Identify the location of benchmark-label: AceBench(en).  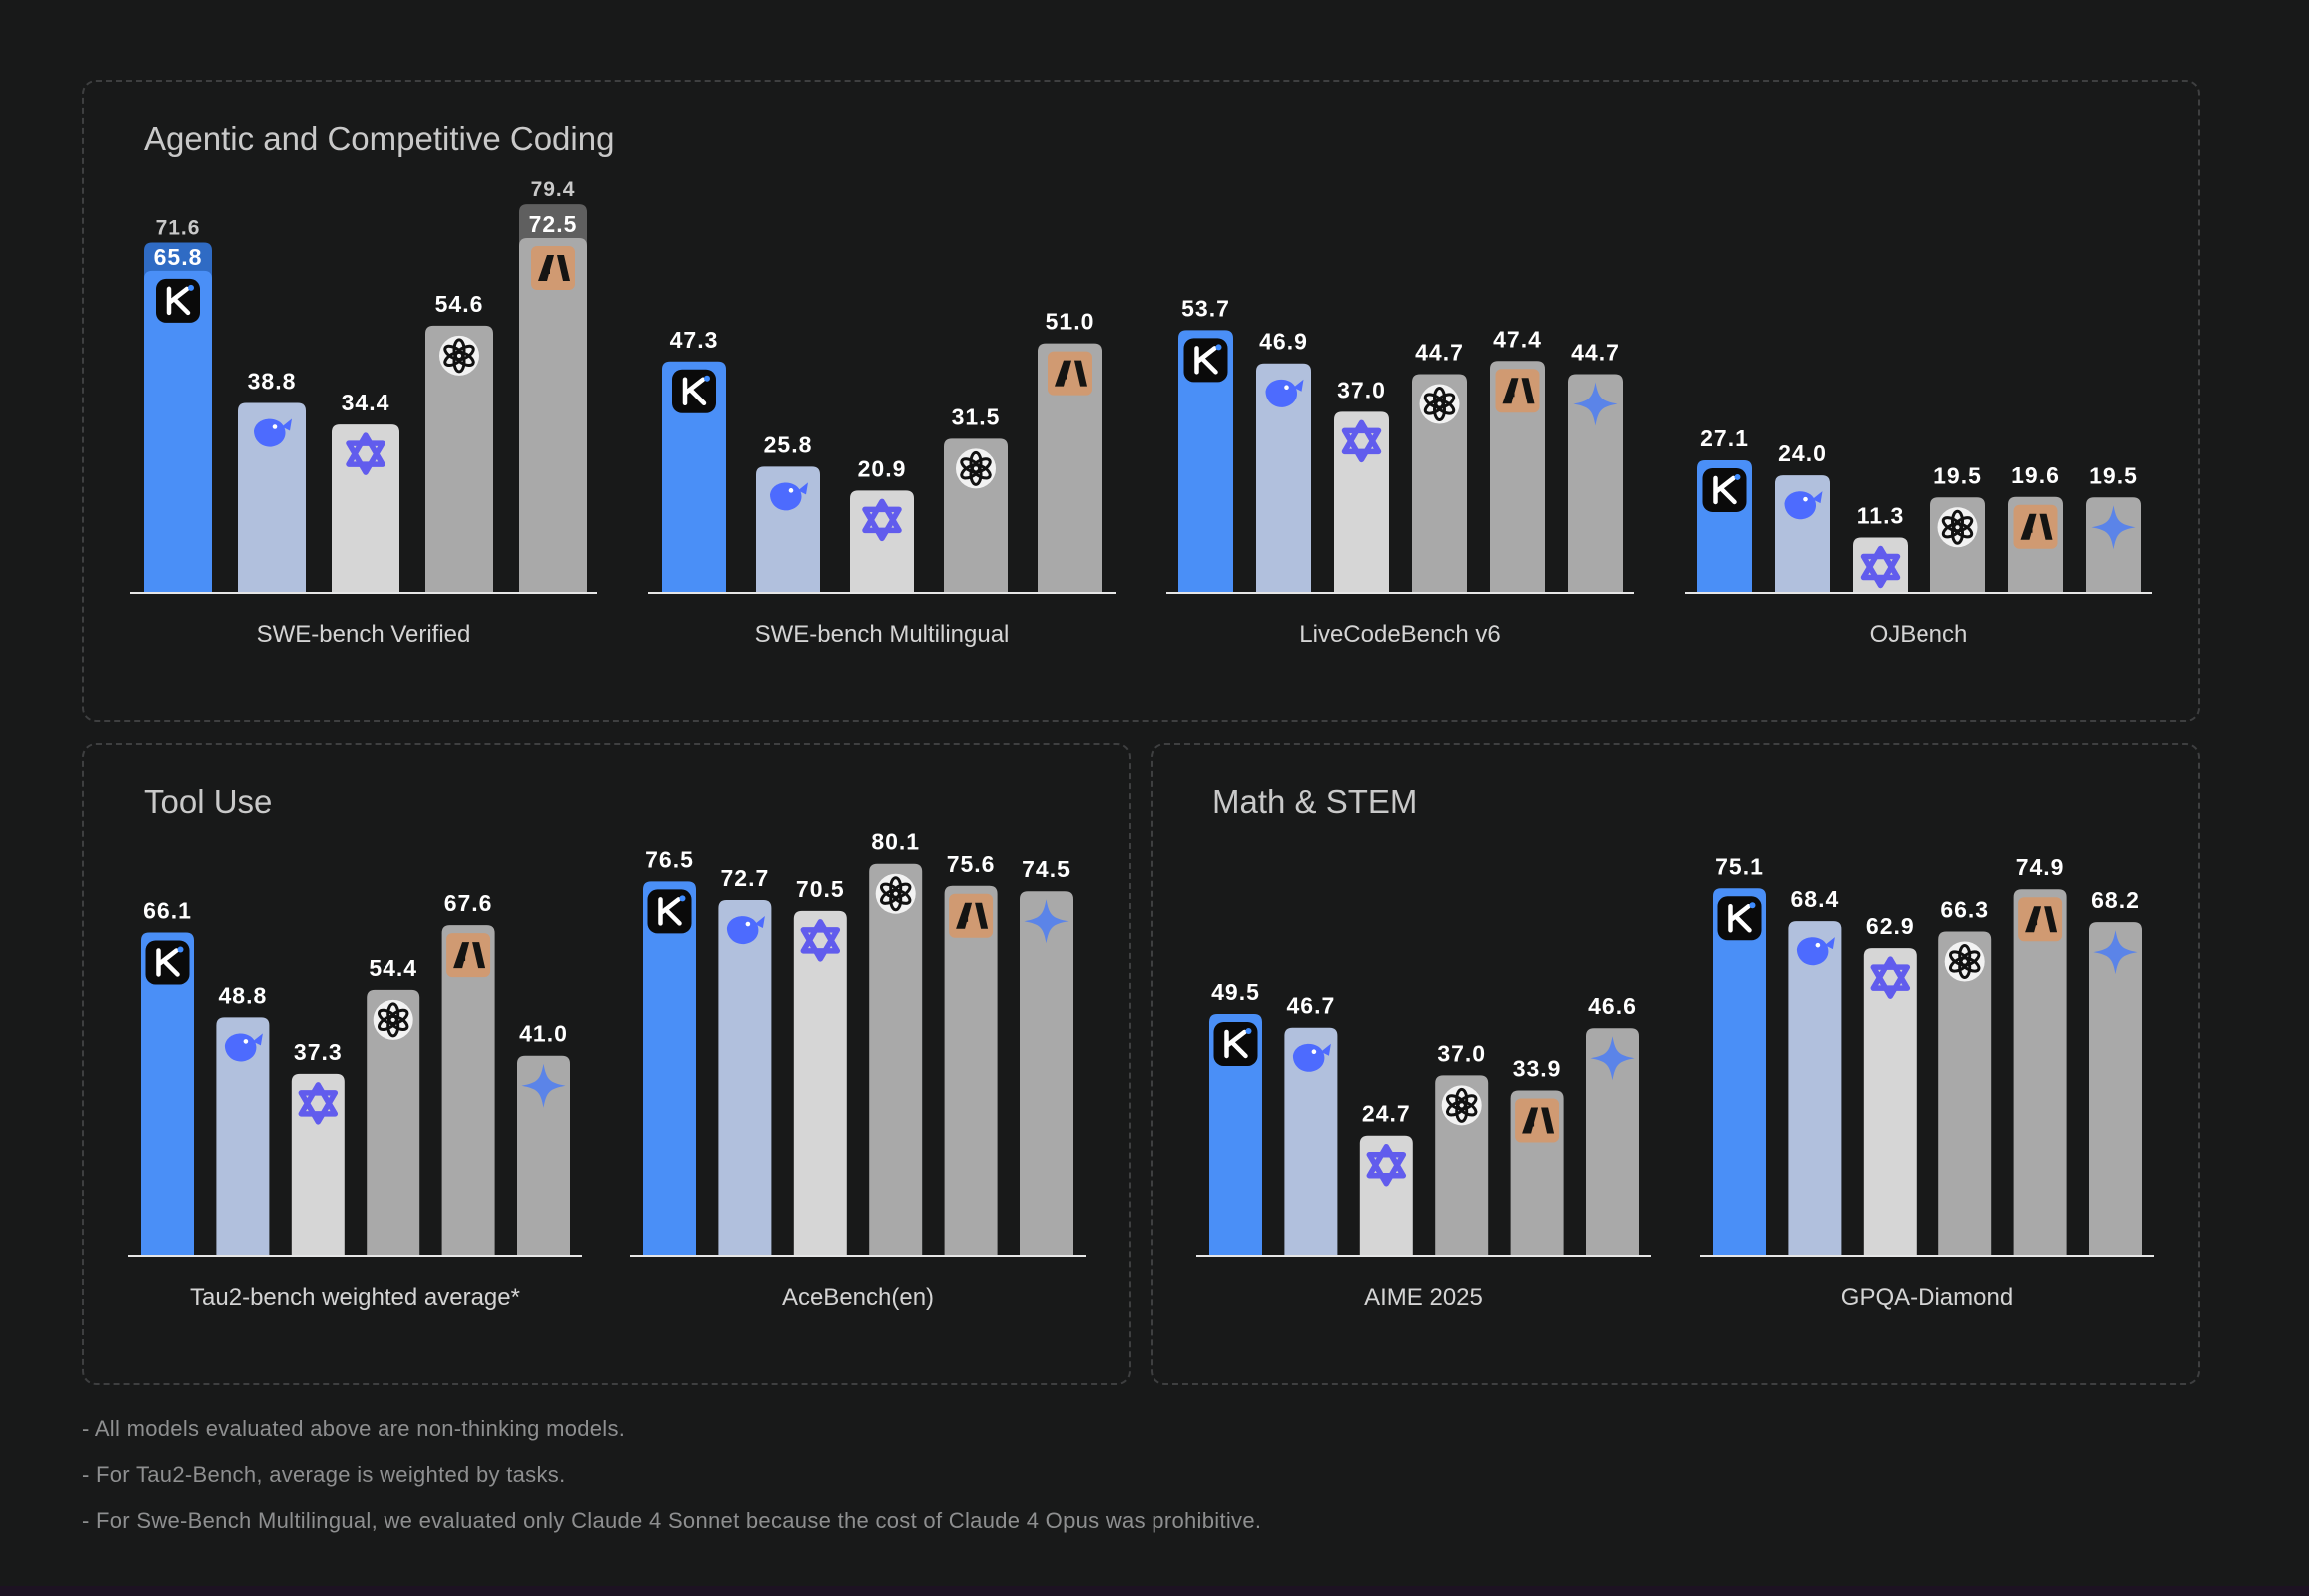
(858, 1297).